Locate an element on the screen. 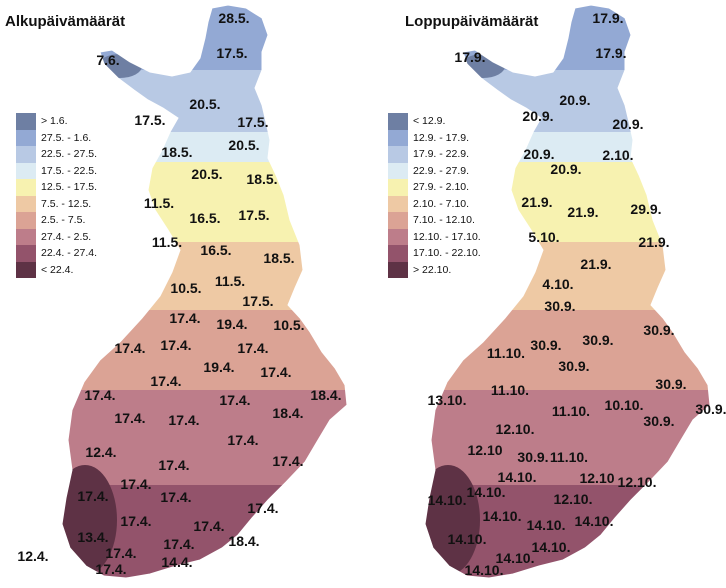 The width and height of the screenshot is (726, 588). date-label: 19.4. is located at coordinates (219, 367).